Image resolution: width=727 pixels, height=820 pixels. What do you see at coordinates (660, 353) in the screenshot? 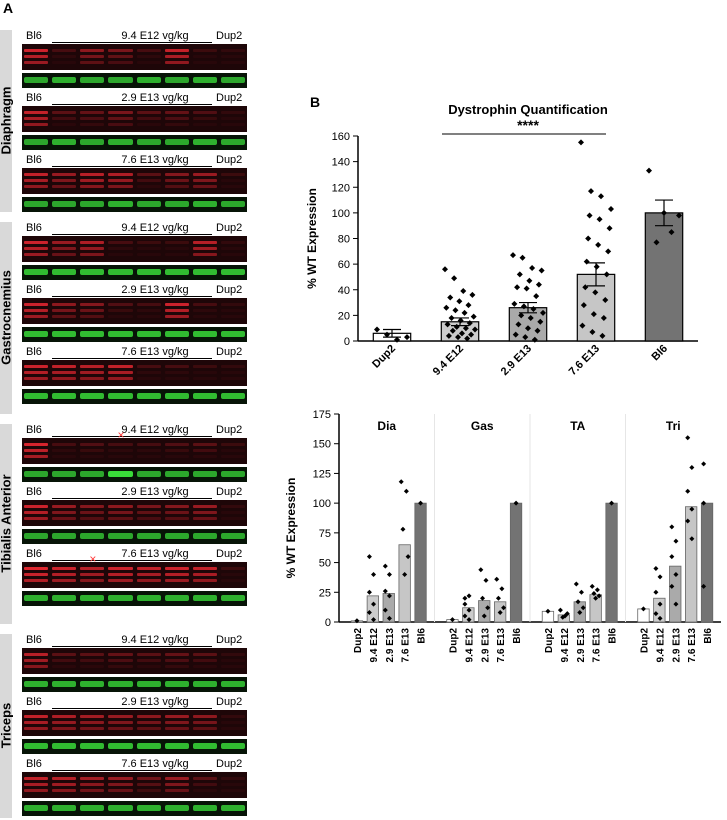
I see `x-tick-label: Bl6` at bounding box center [660, 353].